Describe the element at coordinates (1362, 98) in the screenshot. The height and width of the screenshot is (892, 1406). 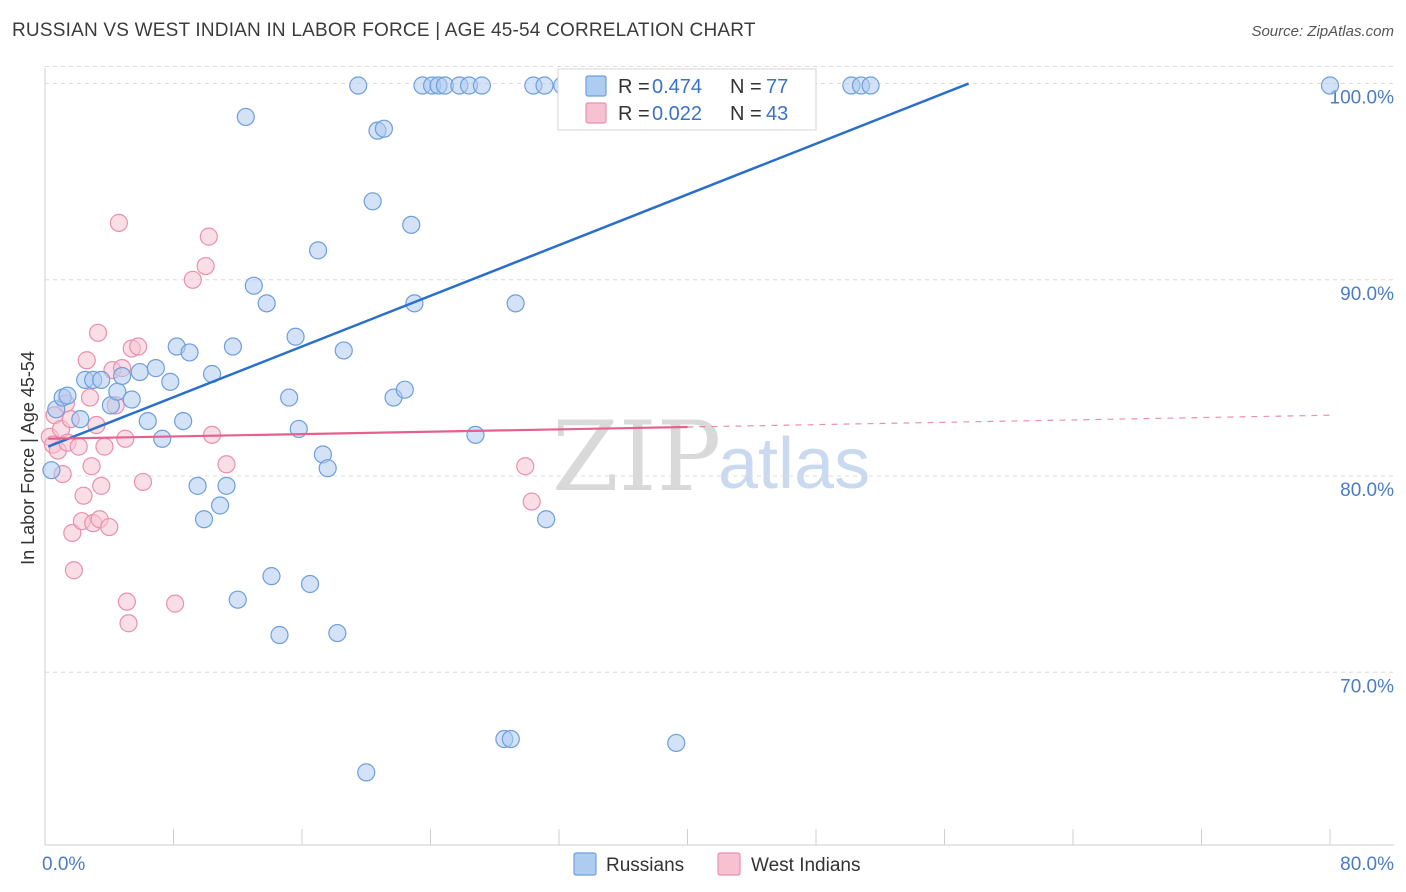
I see `y-tick-label: 100.0%` at that location.